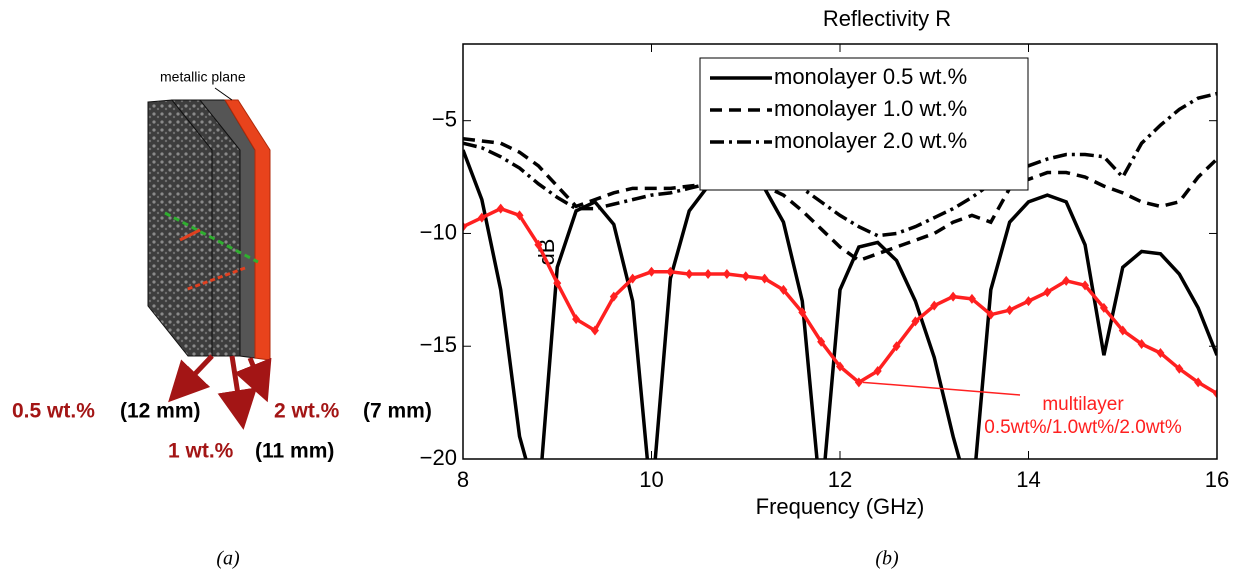 This screenshot has height=586, width=1248. What do you see at coordinates (864, 124) in the screenshot?
I see `legend-box` at bounding box center [864, 124].